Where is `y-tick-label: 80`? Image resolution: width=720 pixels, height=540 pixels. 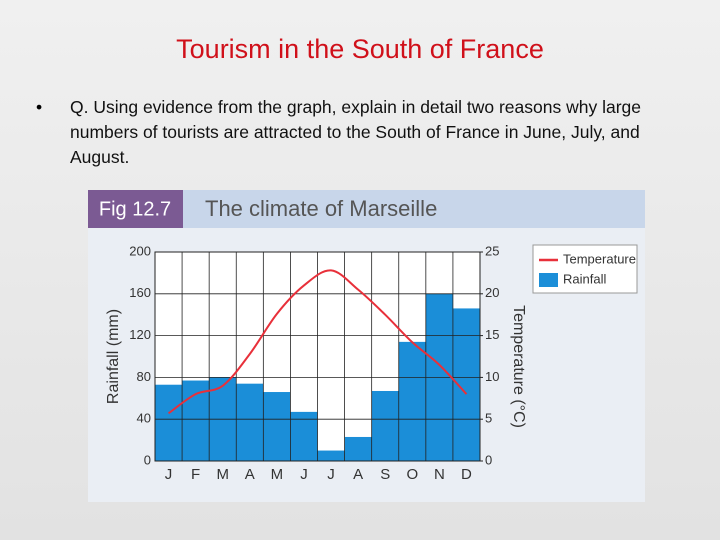
y-tick-label: 80 is located at coordinates (144, 376).